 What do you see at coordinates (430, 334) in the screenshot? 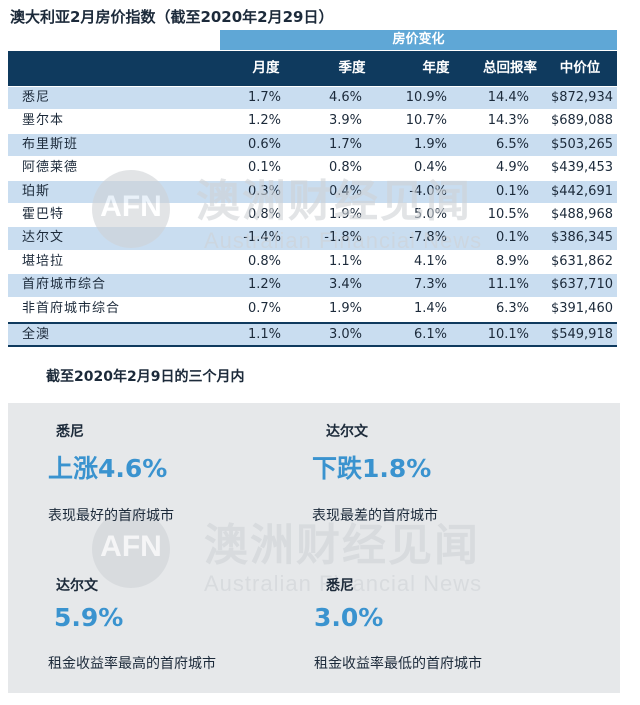
I see `cell-year: 6.1%` at bounding box center [430, 334].